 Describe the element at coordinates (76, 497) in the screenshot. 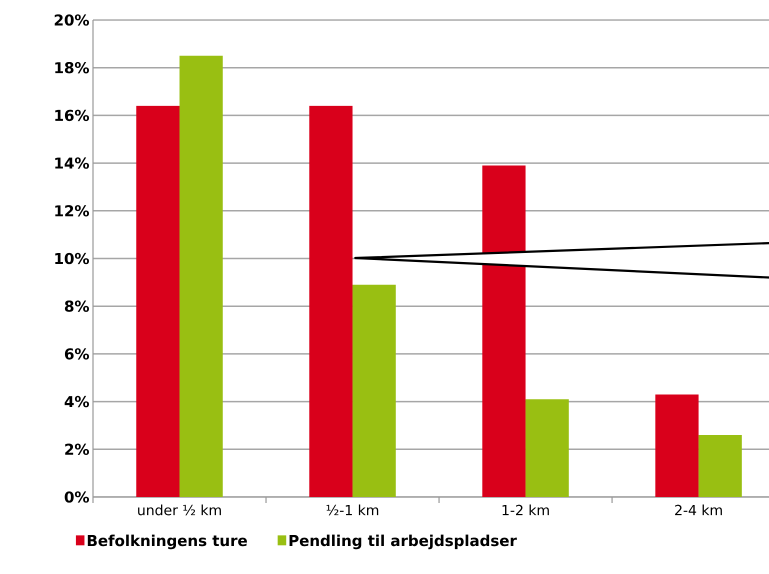

I see `y-tick-label: 0%` at that location.